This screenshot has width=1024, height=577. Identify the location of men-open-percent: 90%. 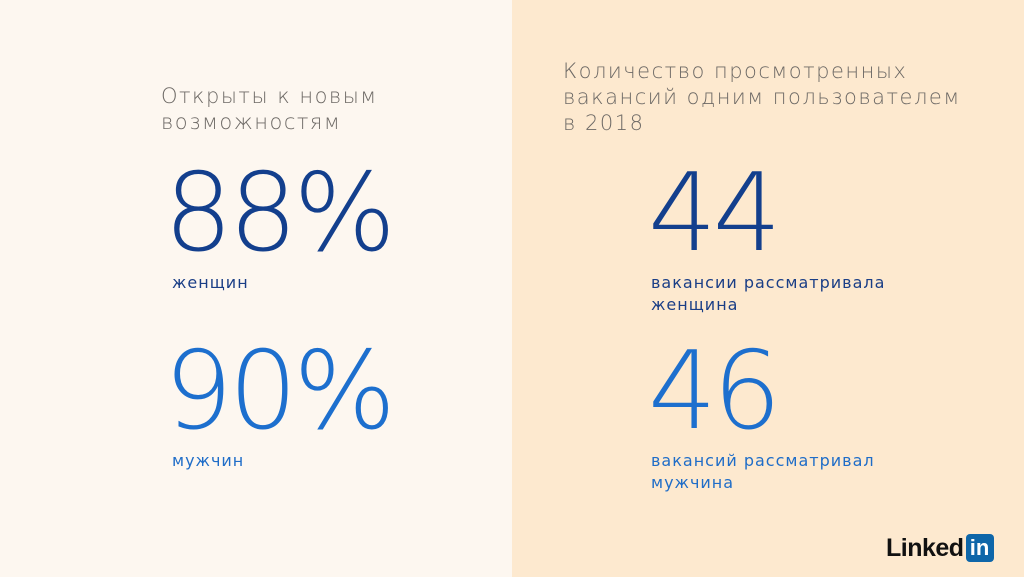
(280, 391).